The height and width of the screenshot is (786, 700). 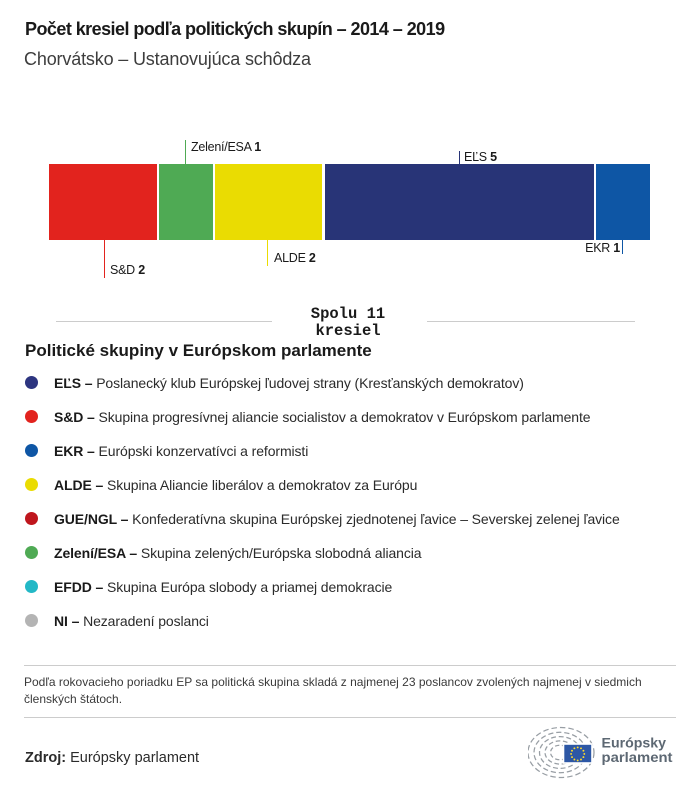 I want to click on svg-text: Európsky, so click(x=634, y=742).